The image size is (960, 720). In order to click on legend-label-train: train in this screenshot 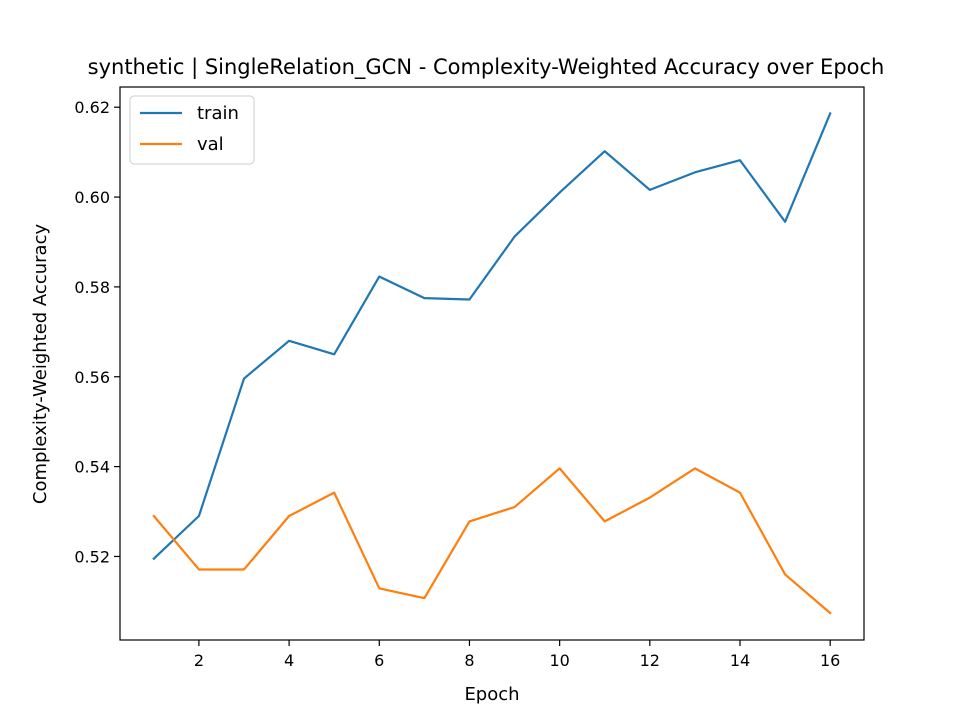, I will do `click(218, 113)`.